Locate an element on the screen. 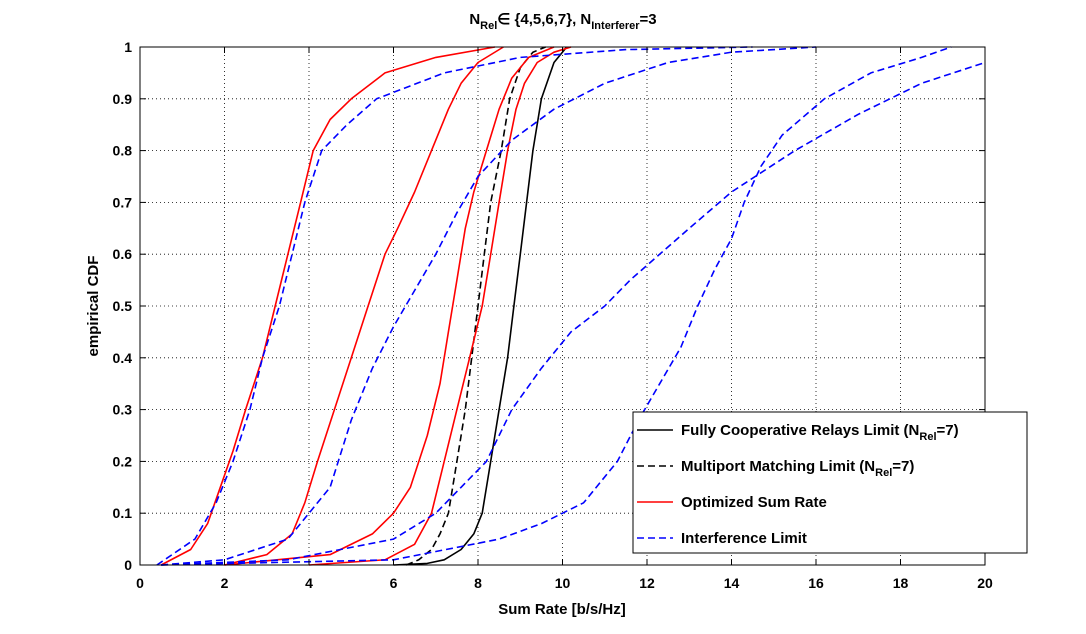 Image resolution: width=1086 pixels, height=634 pixels. x-tick-label: 4 is located at coordinates (309, 583).